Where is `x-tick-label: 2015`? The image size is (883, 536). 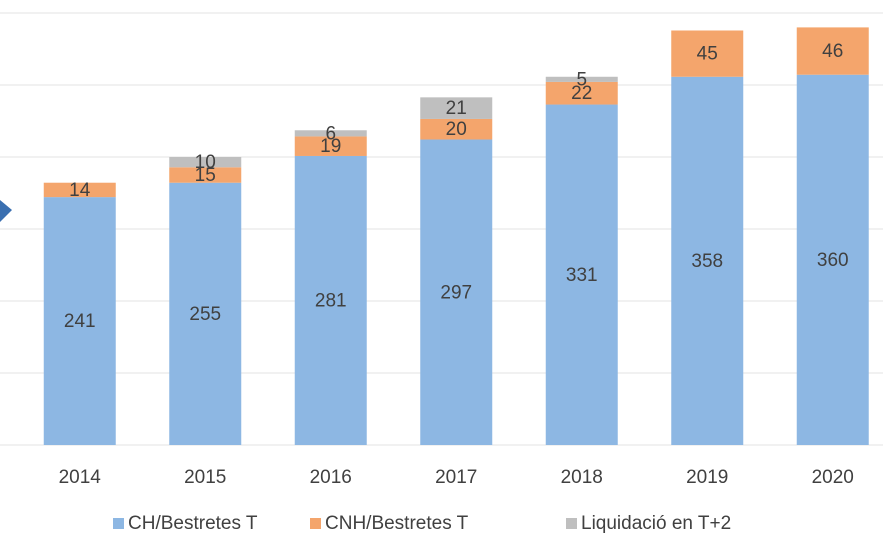 x-tick-label: 2015 is located at coordinates (205, 477).